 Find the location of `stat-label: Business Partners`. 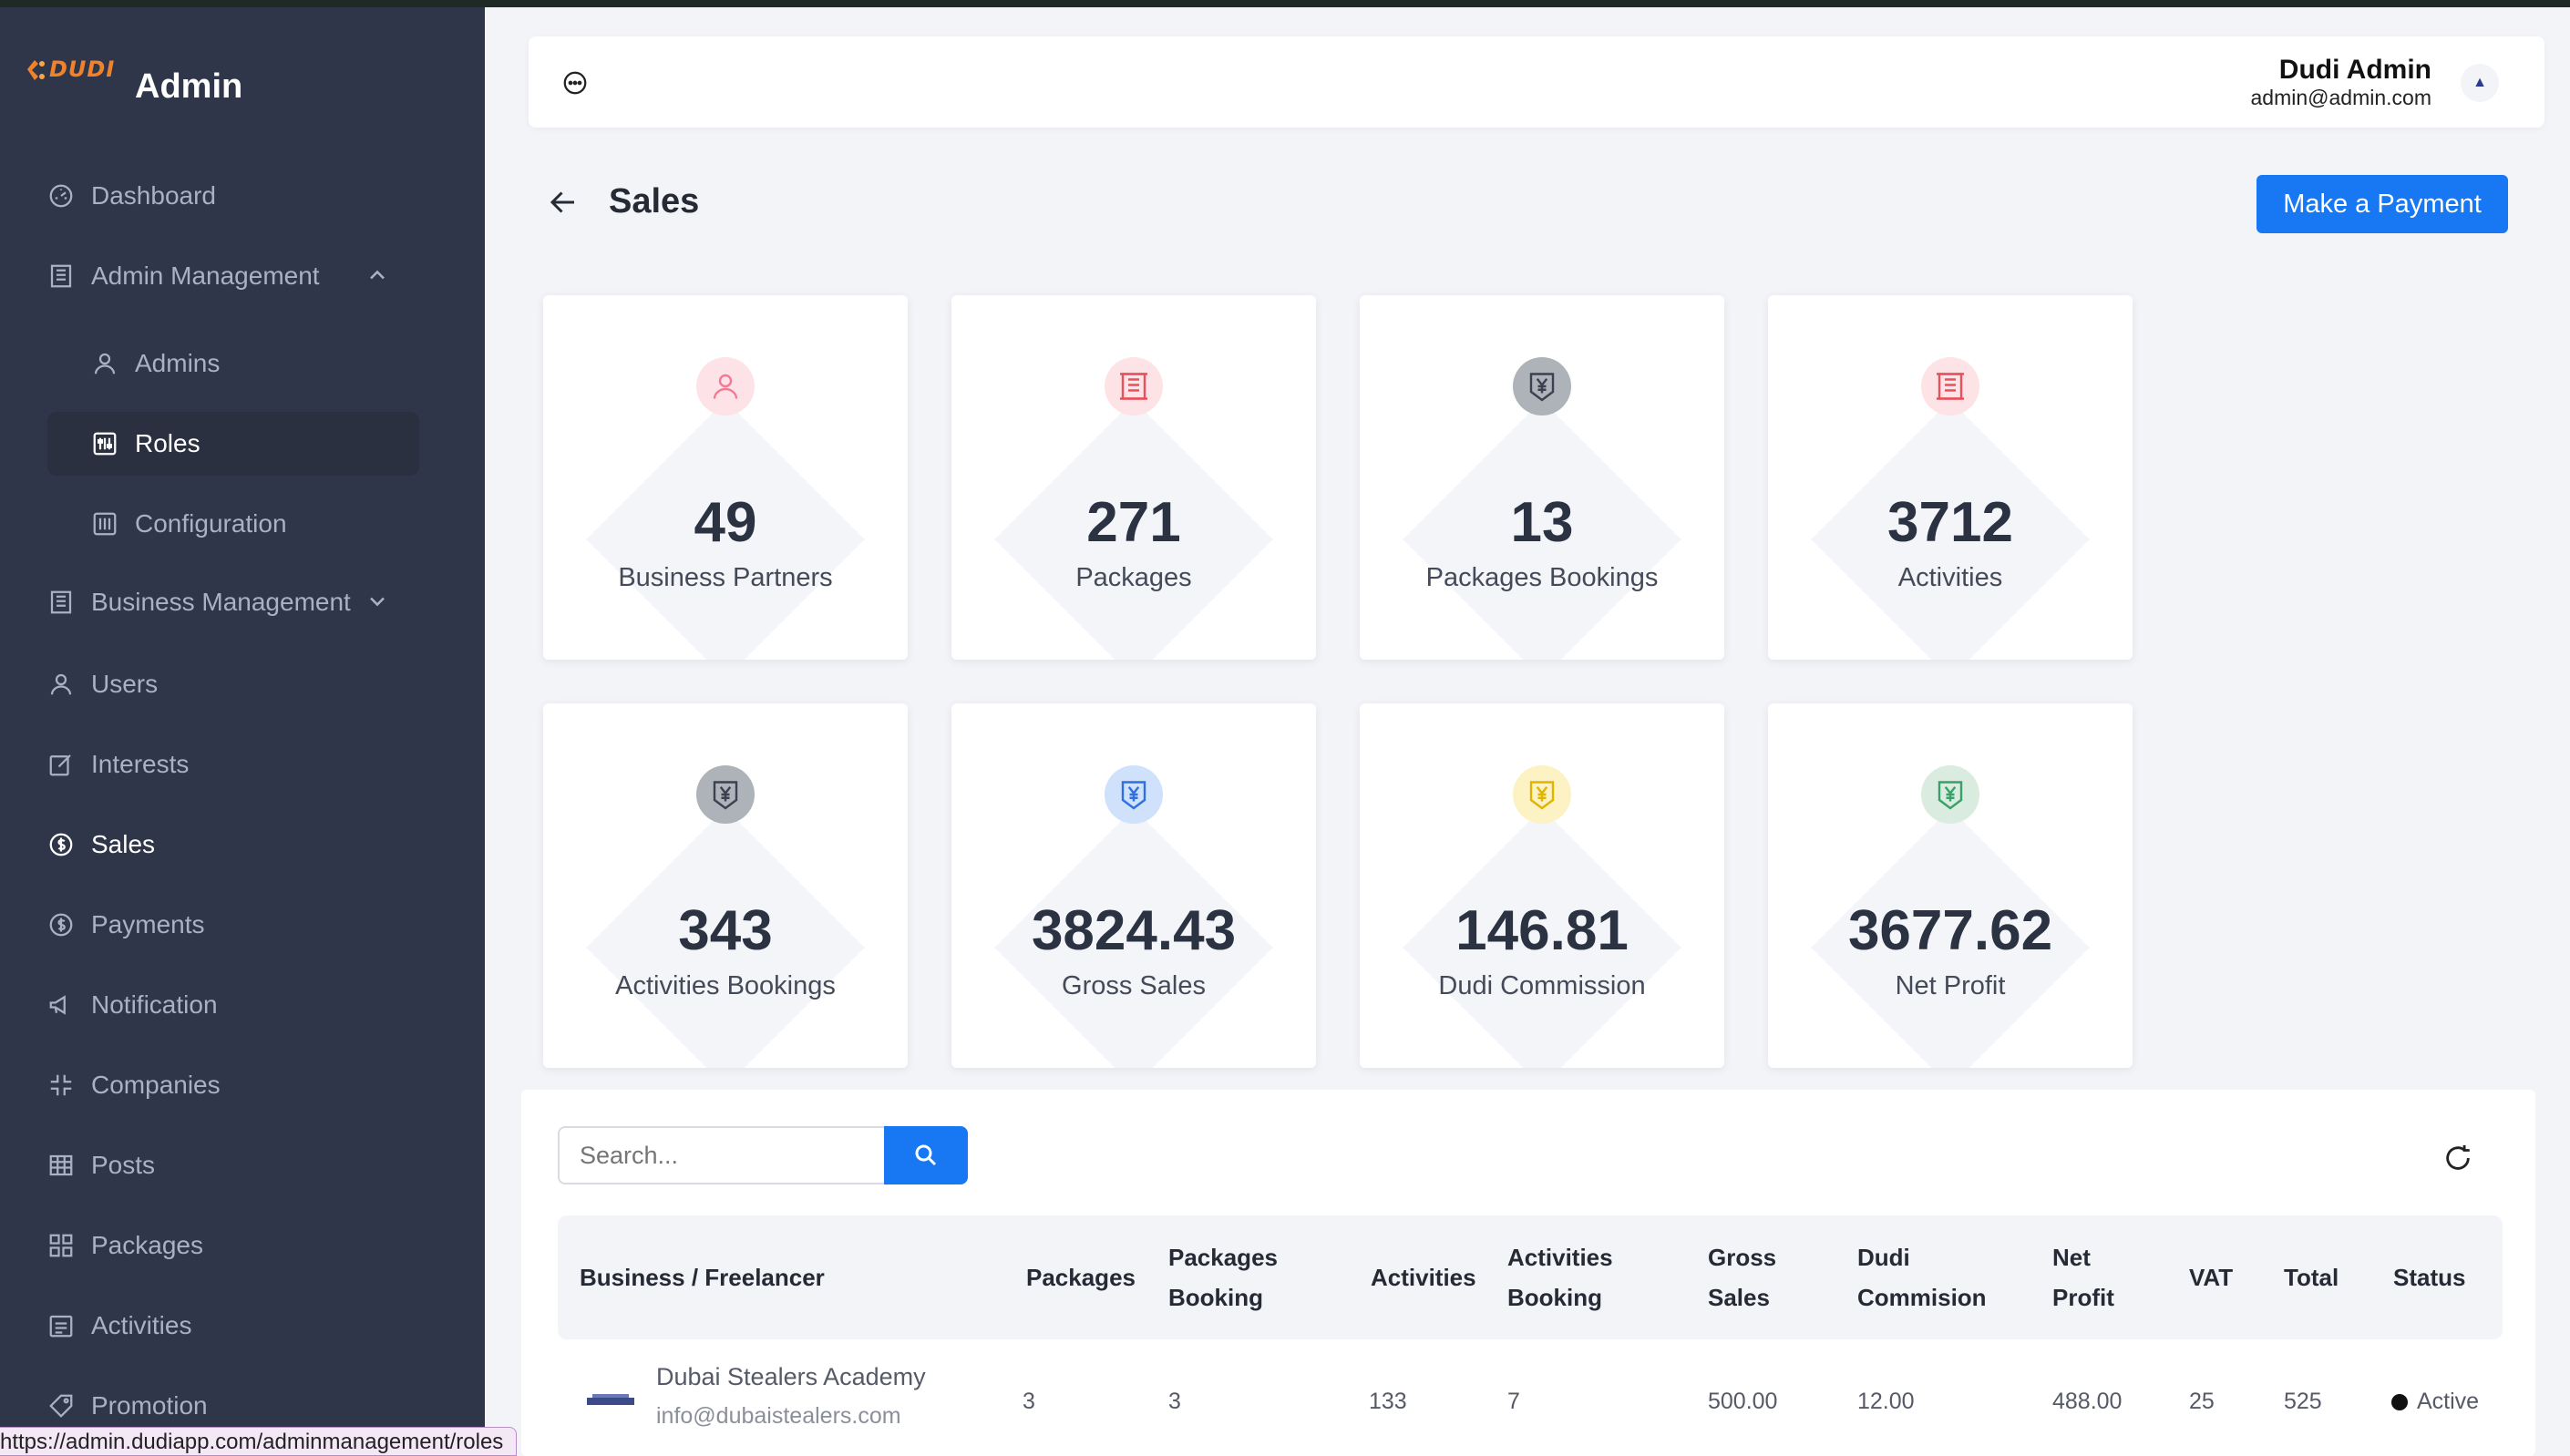

stat-label: Business Partners is located at coordinates (726, 577).